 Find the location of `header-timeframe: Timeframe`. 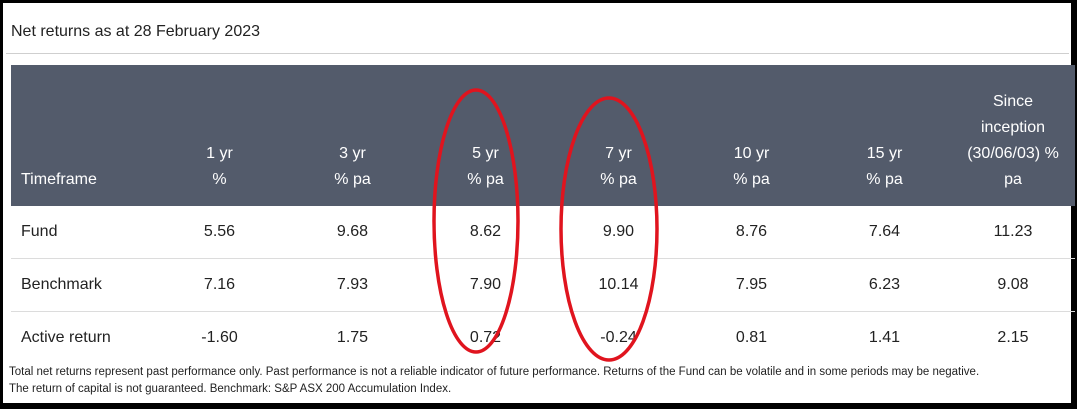

header-timeframe: Timeframe is located at coordinates (82, 135).